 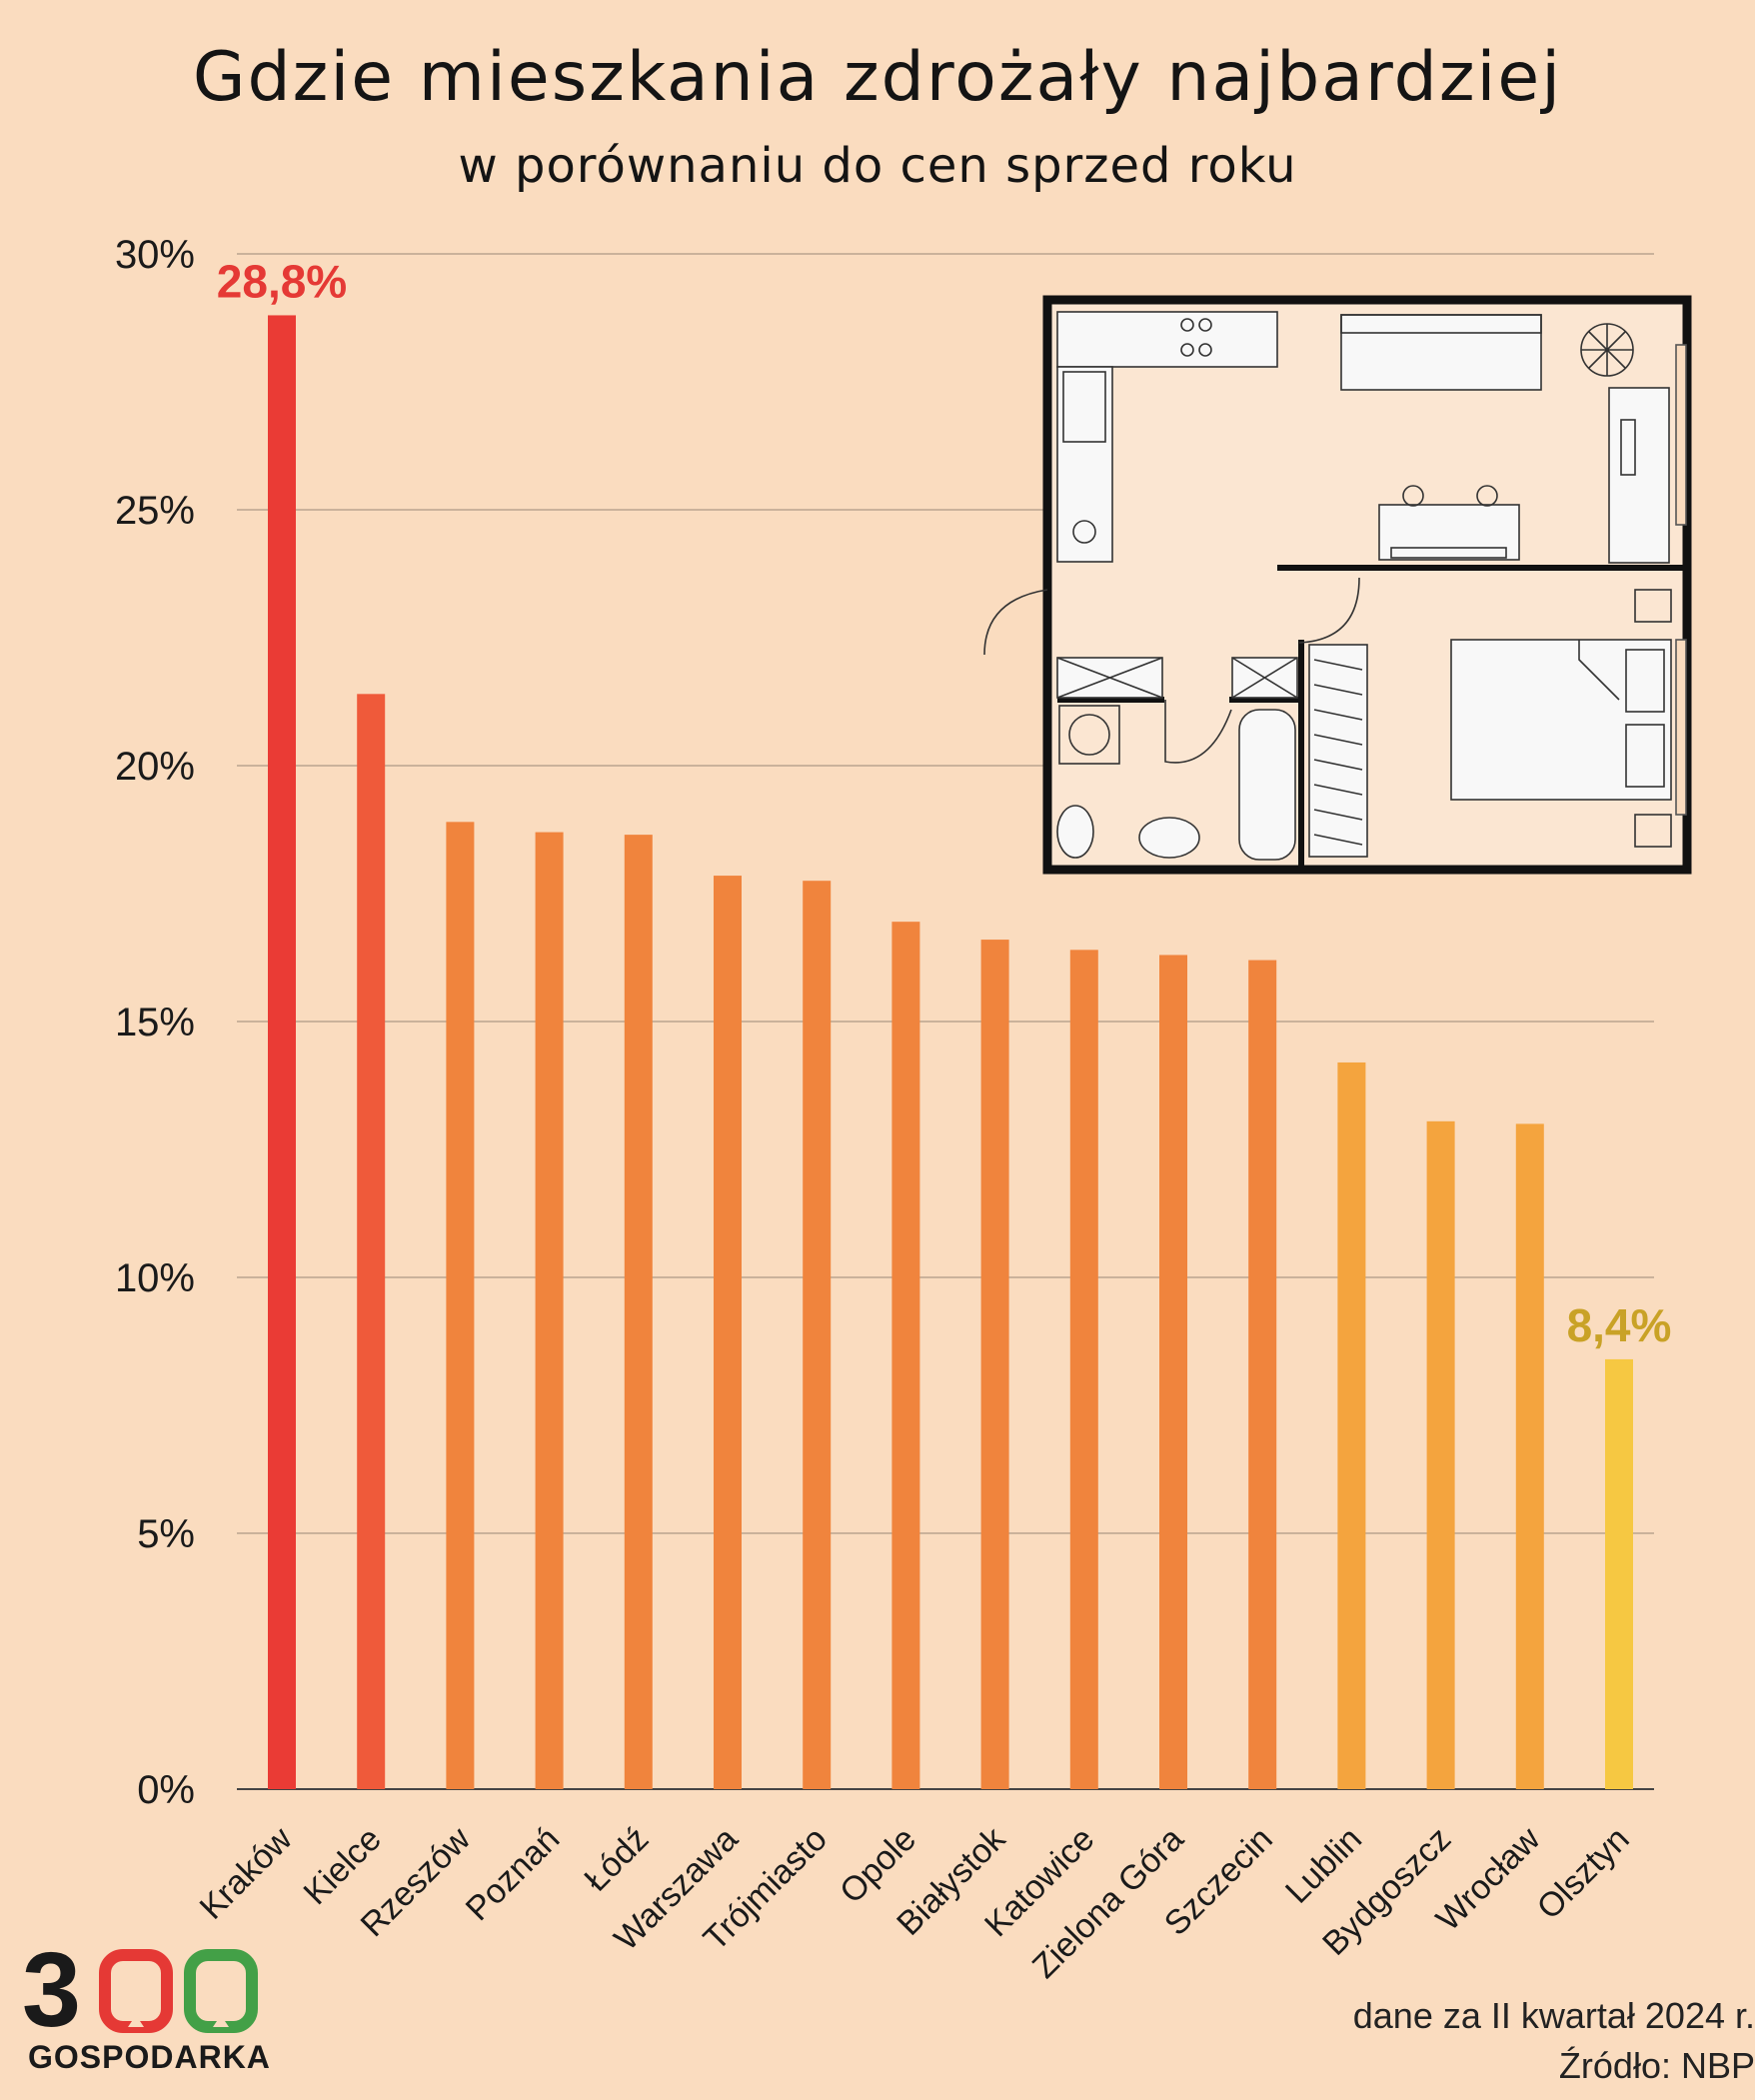 I want to click on y-axis-ticks: 0% 5% 10% 15% 20% 25% 30%, so click(x=155, y=1022).